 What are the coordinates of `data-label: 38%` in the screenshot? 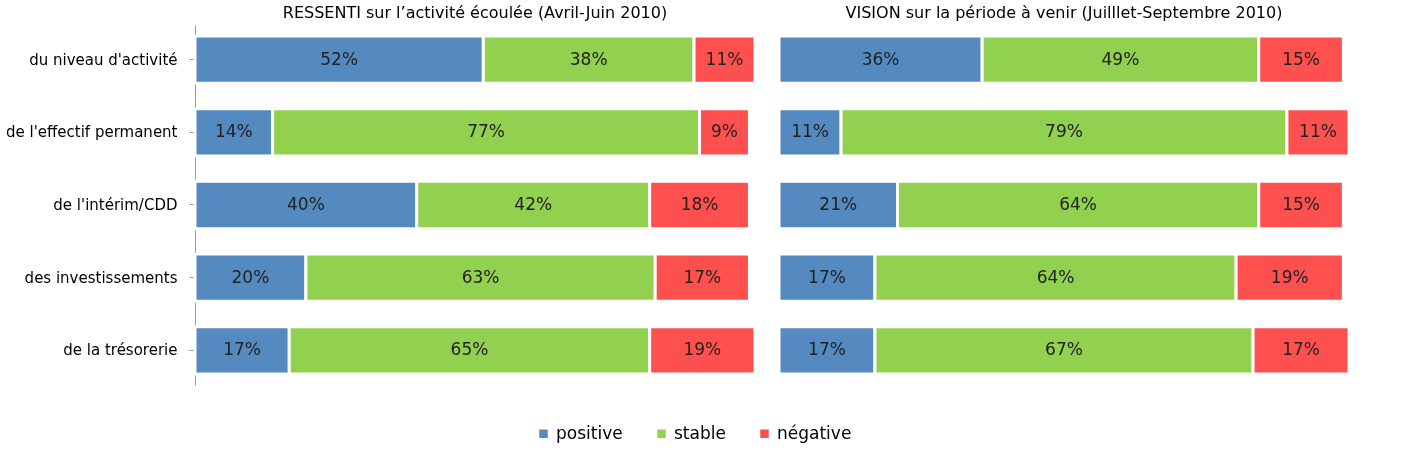 It's located at (588, 58).